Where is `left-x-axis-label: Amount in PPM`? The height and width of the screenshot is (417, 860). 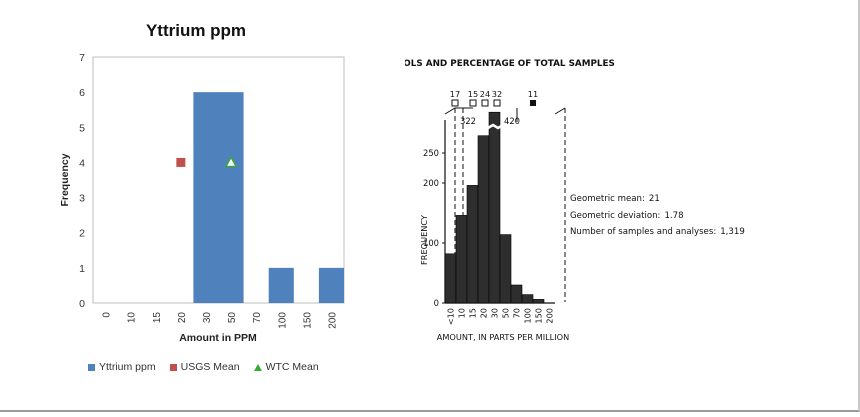 left-x-axis-label: Amount in PPM is located at coordinates (218, 338).